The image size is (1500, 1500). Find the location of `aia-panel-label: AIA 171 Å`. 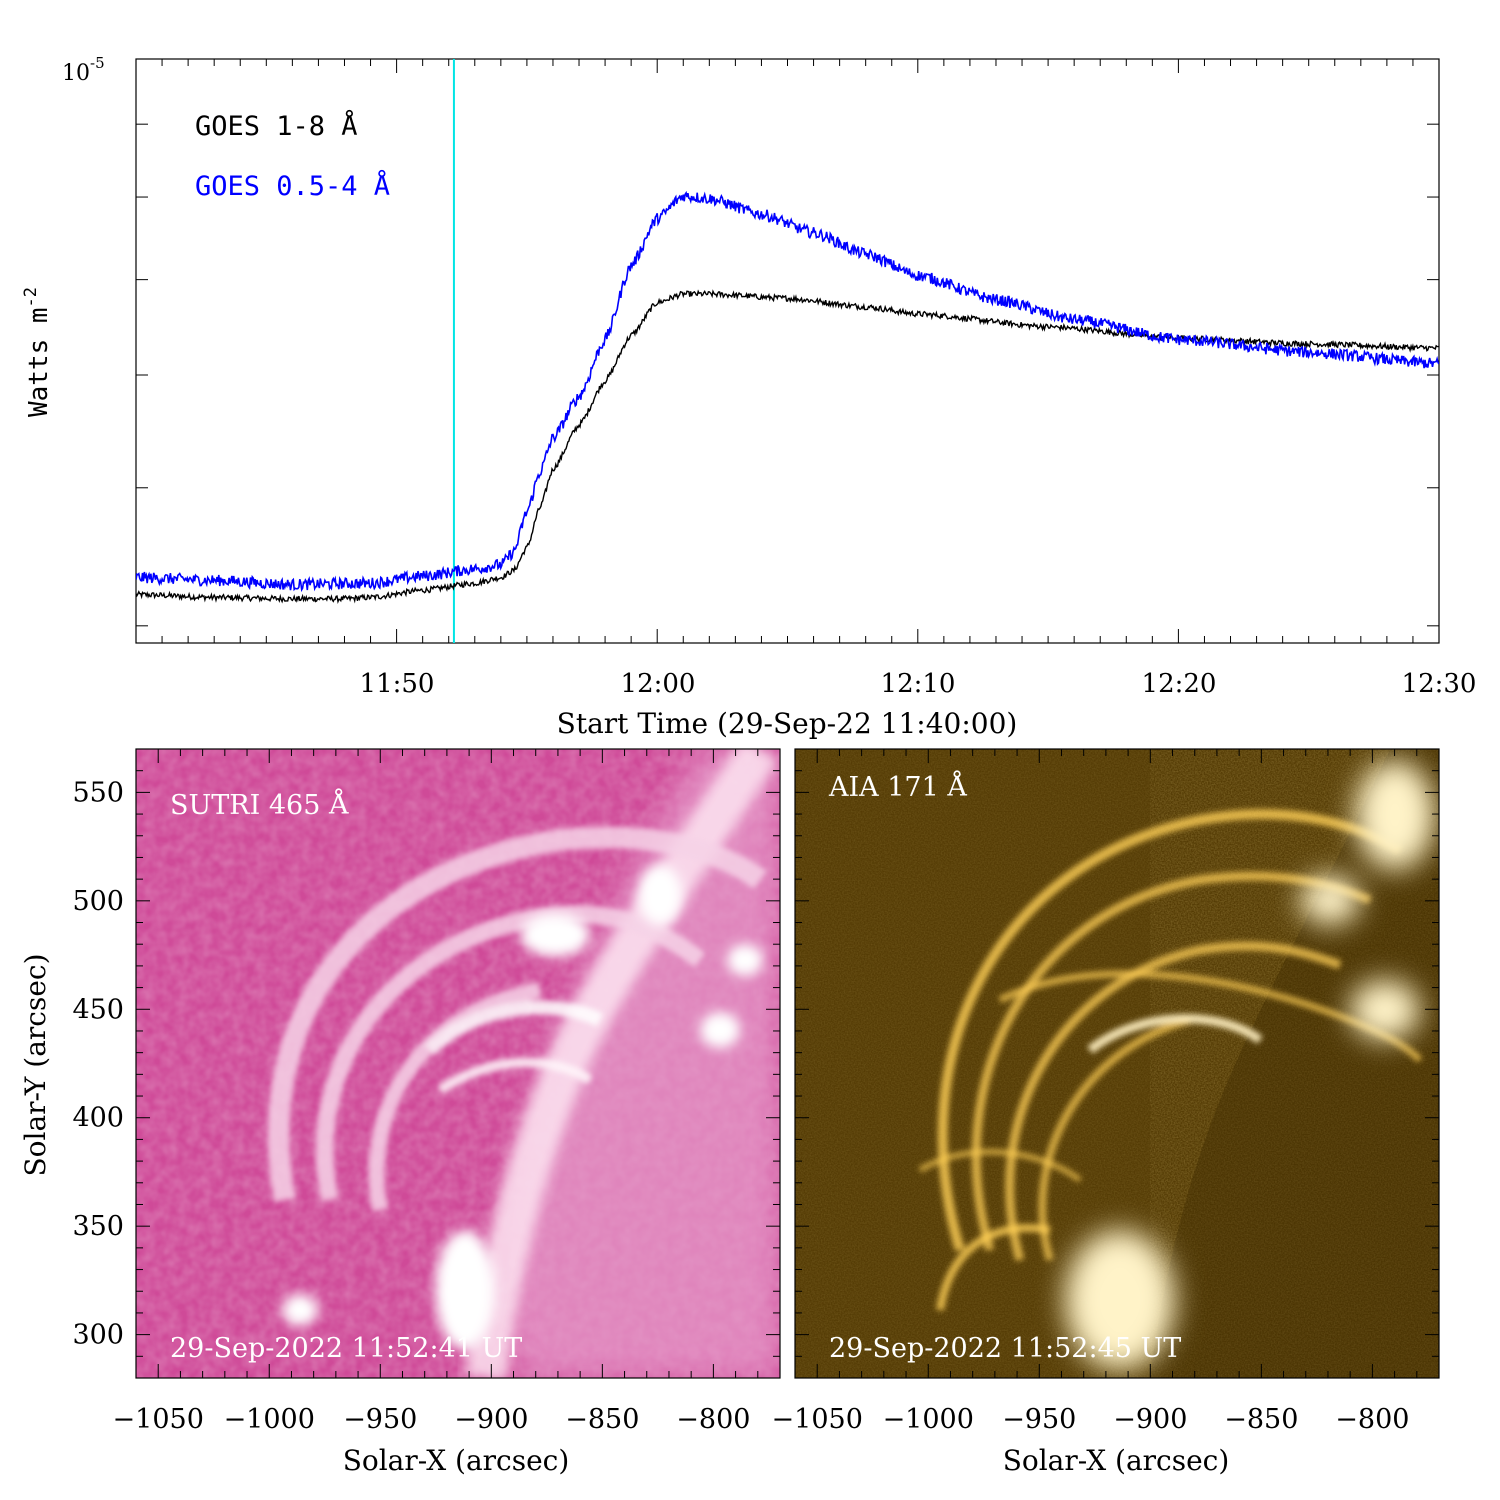

aia-panel-label: AIA 171 Å is located at coordinates (897, 786).